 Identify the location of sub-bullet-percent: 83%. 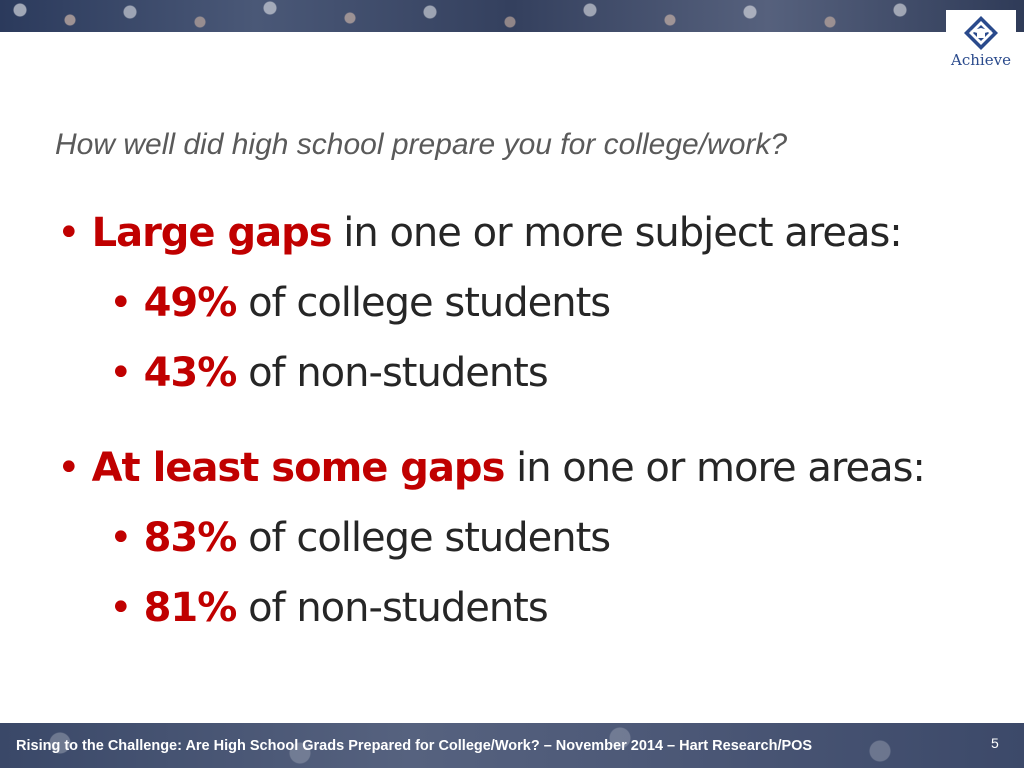
(190, 538).